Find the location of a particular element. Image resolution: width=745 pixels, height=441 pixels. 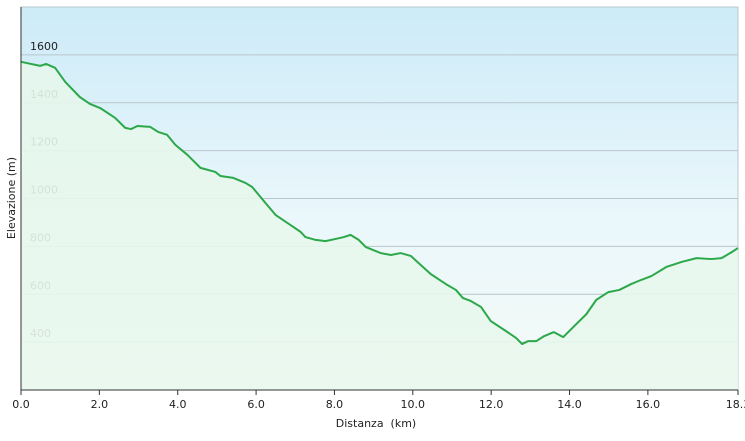

y-tick-label: 1600 is located at coordinates (44, 46).